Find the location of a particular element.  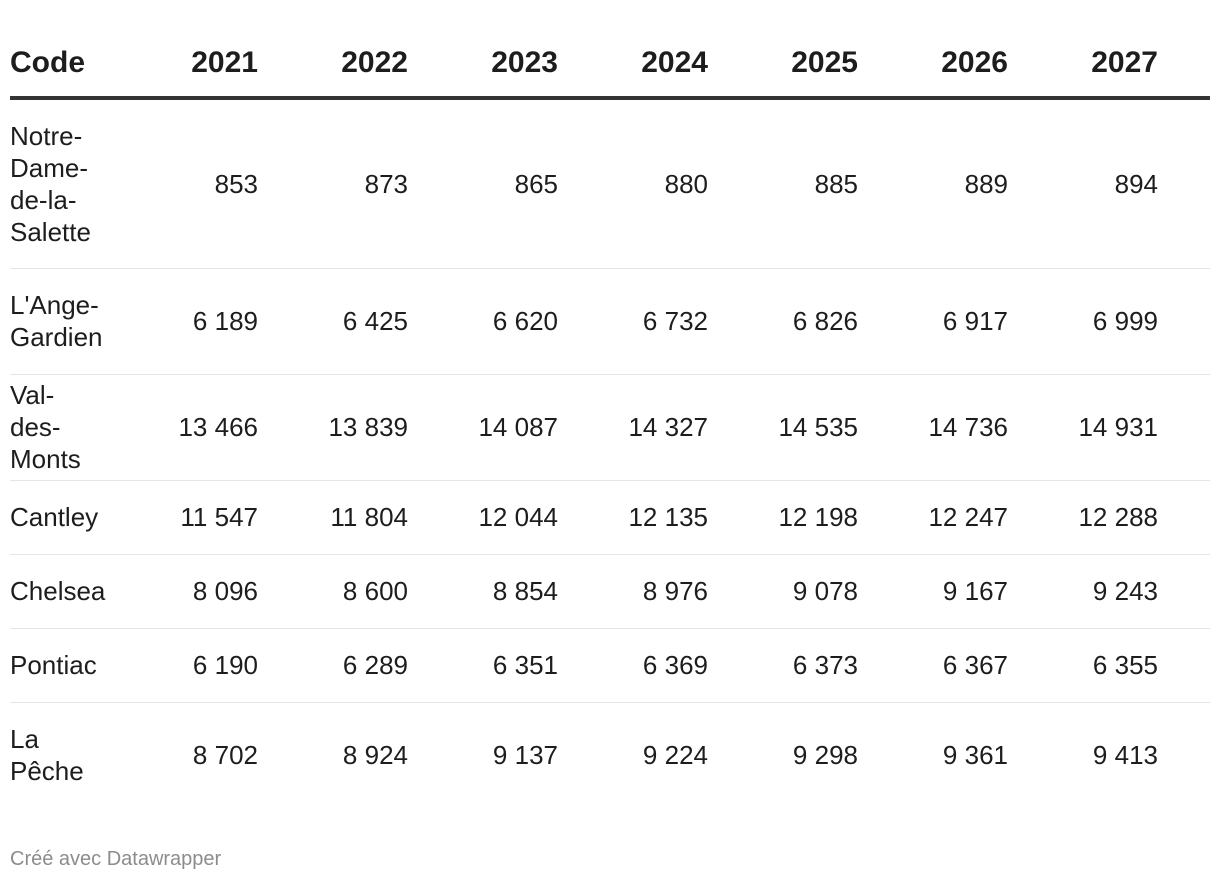

row-label-cell: Notre- Dame-de-la- Salette is located at coordinates (85, 183).